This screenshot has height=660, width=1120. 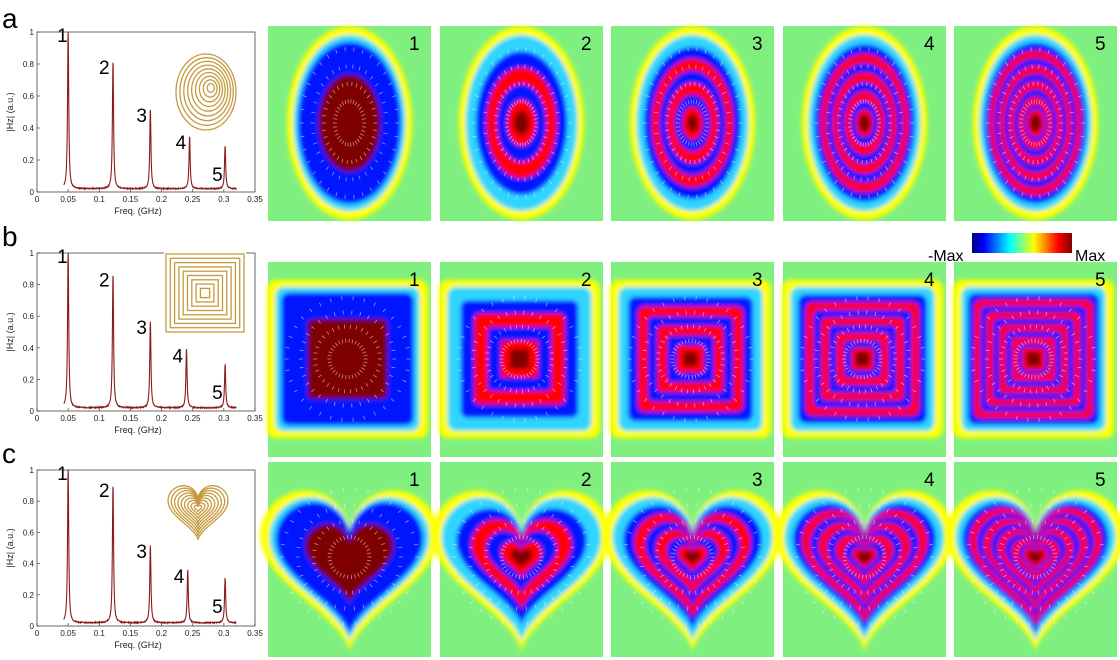 I want to click on panel-label-b: b, so click(x=10, y=236).